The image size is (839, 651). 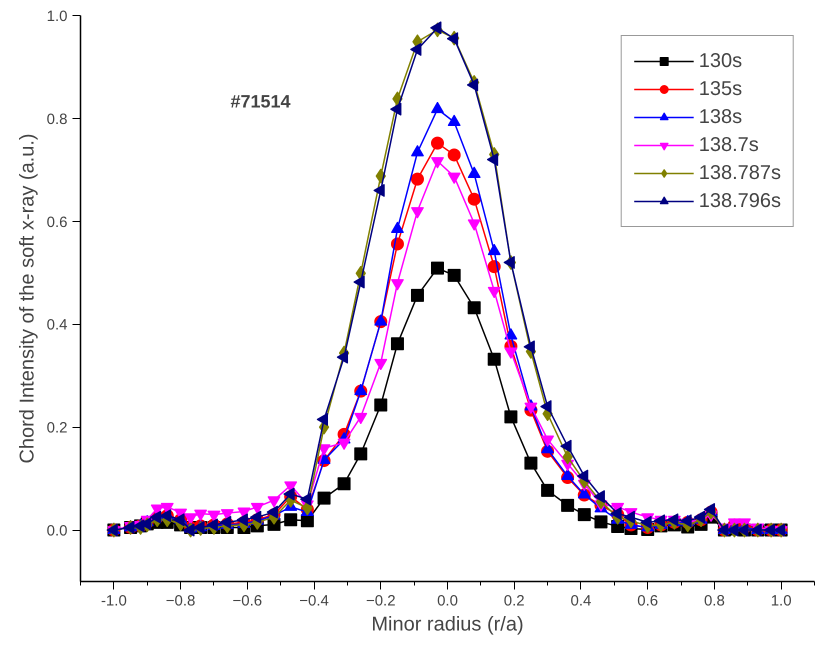 What do you see at coordinates (647, 601) in the screenshot?
I see `x-tick-label: 0.6` at bounding box center [647, 601].